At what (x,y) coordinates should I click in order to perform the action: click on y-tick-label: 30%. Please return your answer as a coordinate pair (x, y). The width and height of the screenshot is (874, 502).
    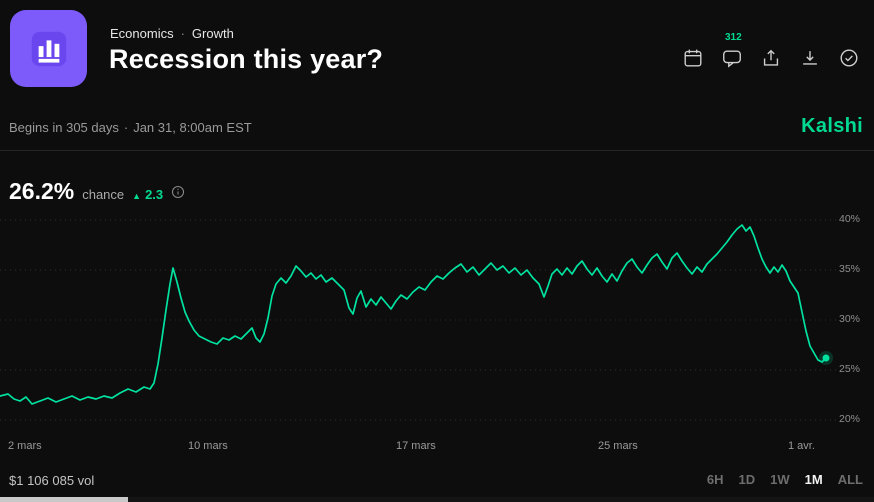
    Looking at the image, I should click on (850, 319).